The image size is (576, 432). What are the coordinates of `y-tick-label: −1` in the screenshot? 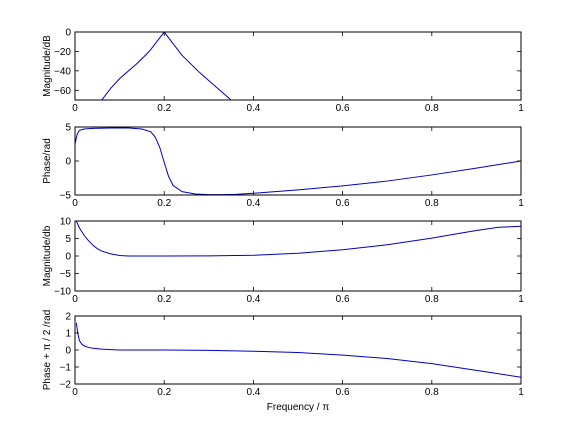 It's located at (66, 368).